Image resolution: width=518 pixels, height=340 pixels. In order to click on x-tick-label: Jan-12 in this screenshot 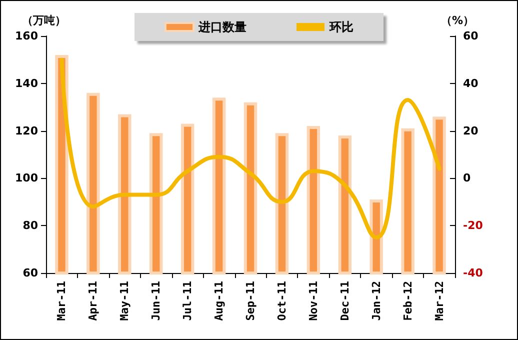, I will do `click(376, 301)`.